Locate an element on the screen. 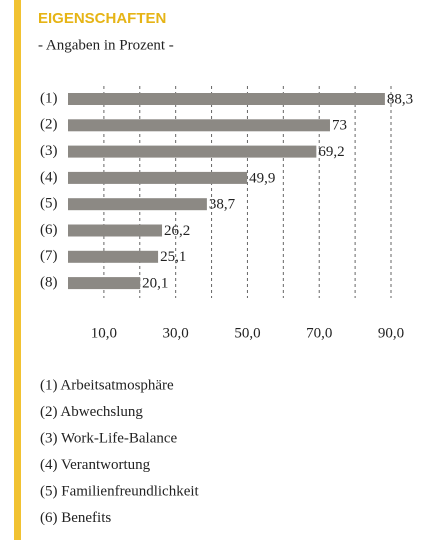 The image size is (435, 540). value-label: 73 is located at coordinates (339, 126).